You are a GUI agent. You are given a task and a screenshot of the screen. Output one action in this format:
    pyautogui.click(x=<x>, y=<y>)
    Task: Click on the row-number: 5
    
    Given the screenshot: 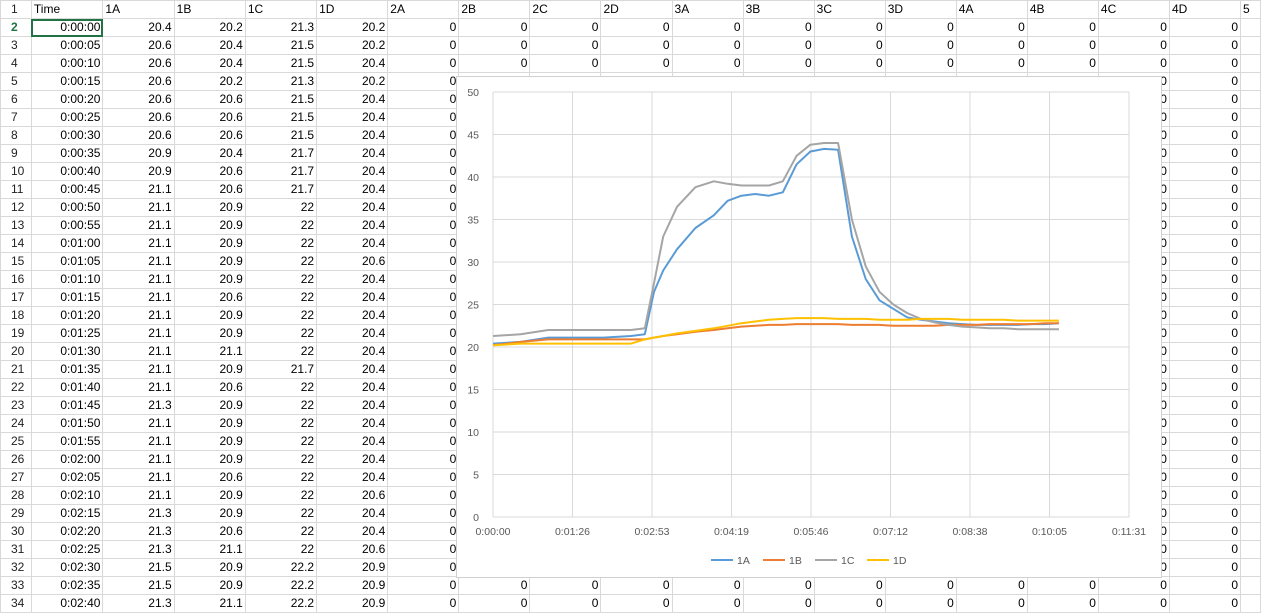 What is the action you would take?
    pyautogui.click(x=16, y=81)
    